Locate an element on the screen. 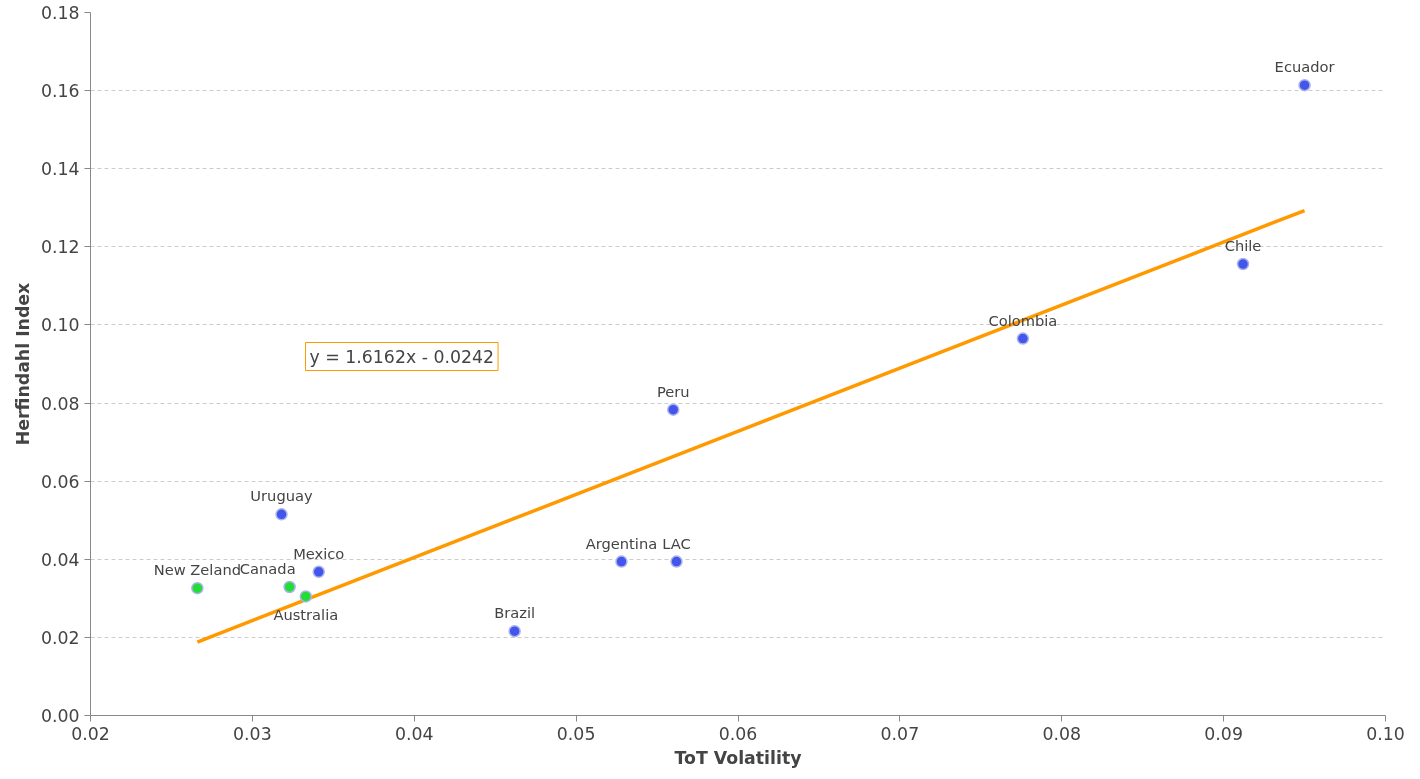 This screenshot has height=779, width=1420. annotation: Peru is located at coordinates (673, 391).